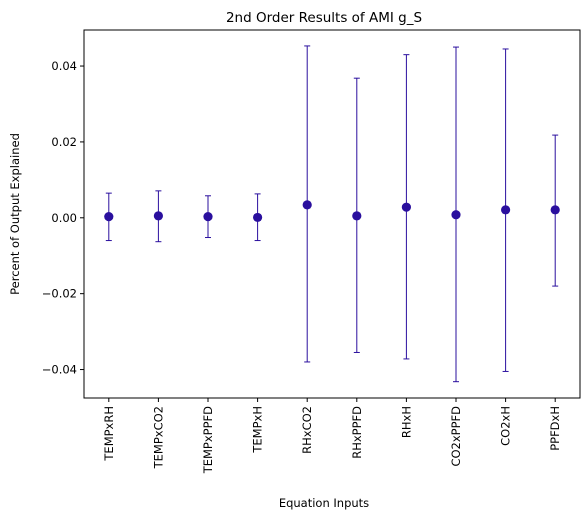 The height and width of the screenshot is (521, 587). Describe the element at coordinates (208, 440) in the screenshot. I see `x-tick-label: TEMPxPPFD` at that location.